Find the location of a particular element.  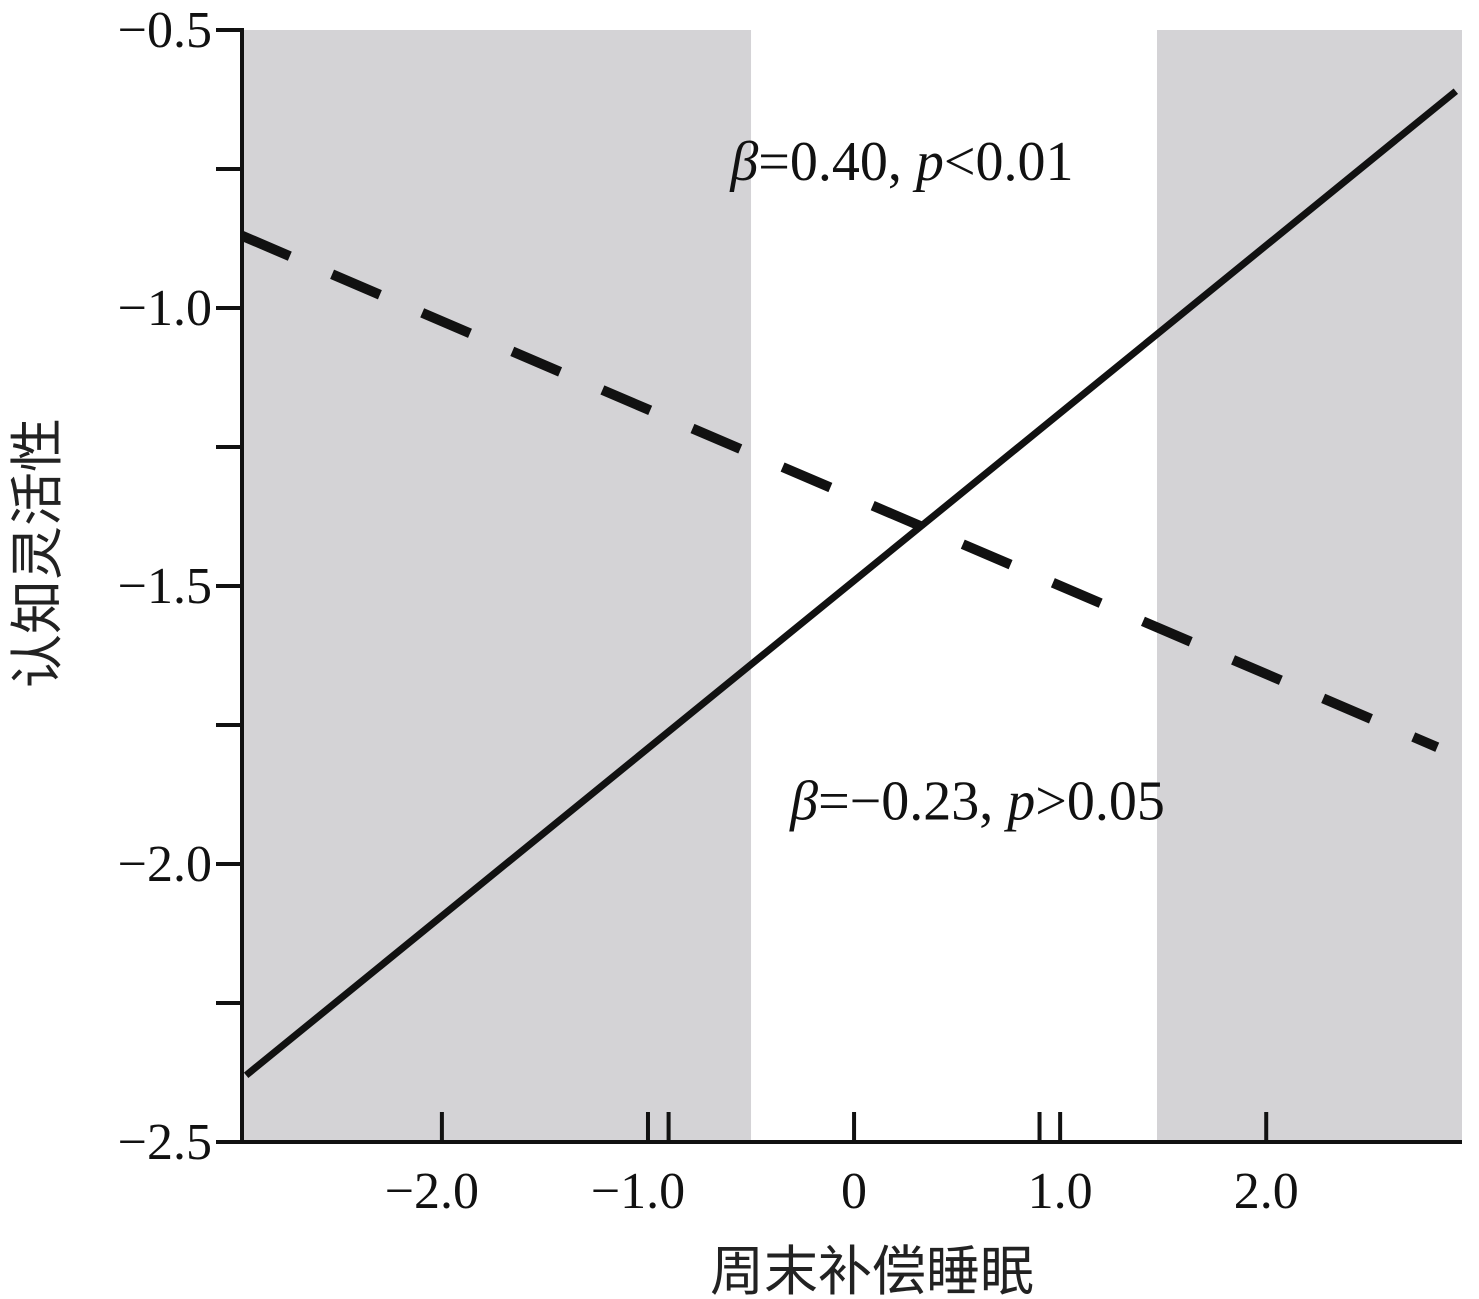

x-axis-title: 周末补偿睡眠 is located at coordinates (872, 1269).